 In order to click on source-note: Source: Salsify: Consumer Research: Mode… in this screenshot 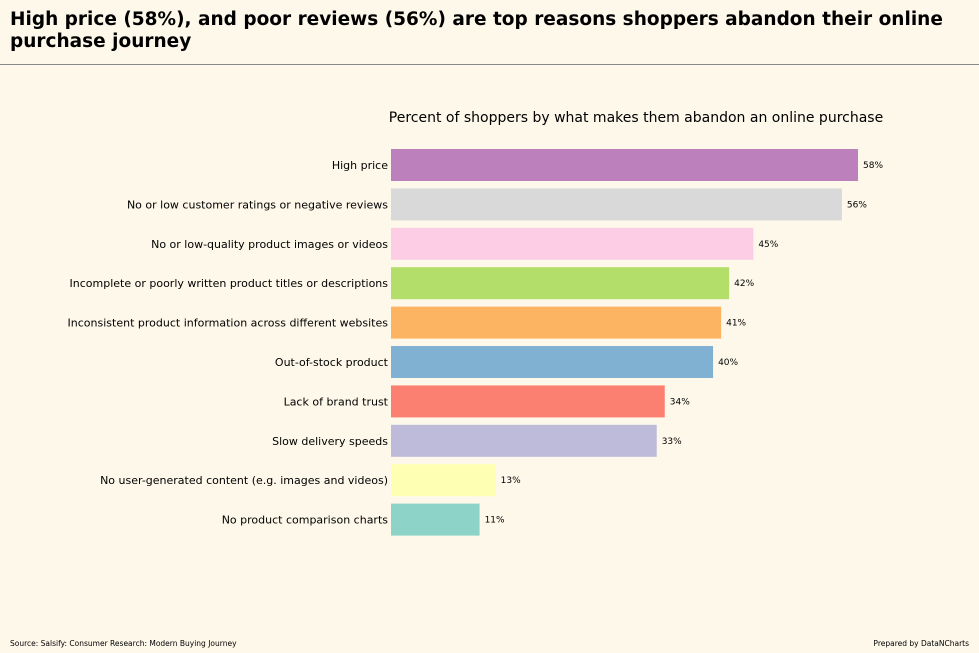, I will do `click(123, 643)`.